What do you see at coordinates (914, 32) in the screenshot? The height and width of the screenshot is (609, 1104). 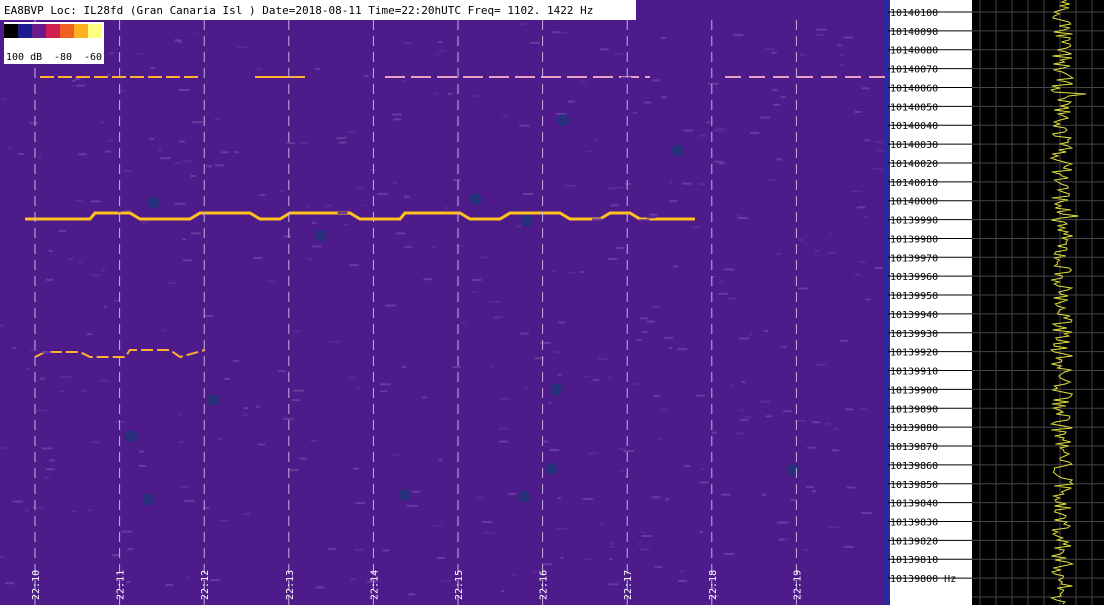 I see `frequency-label: 10140090` at bounding box center [914, 32].